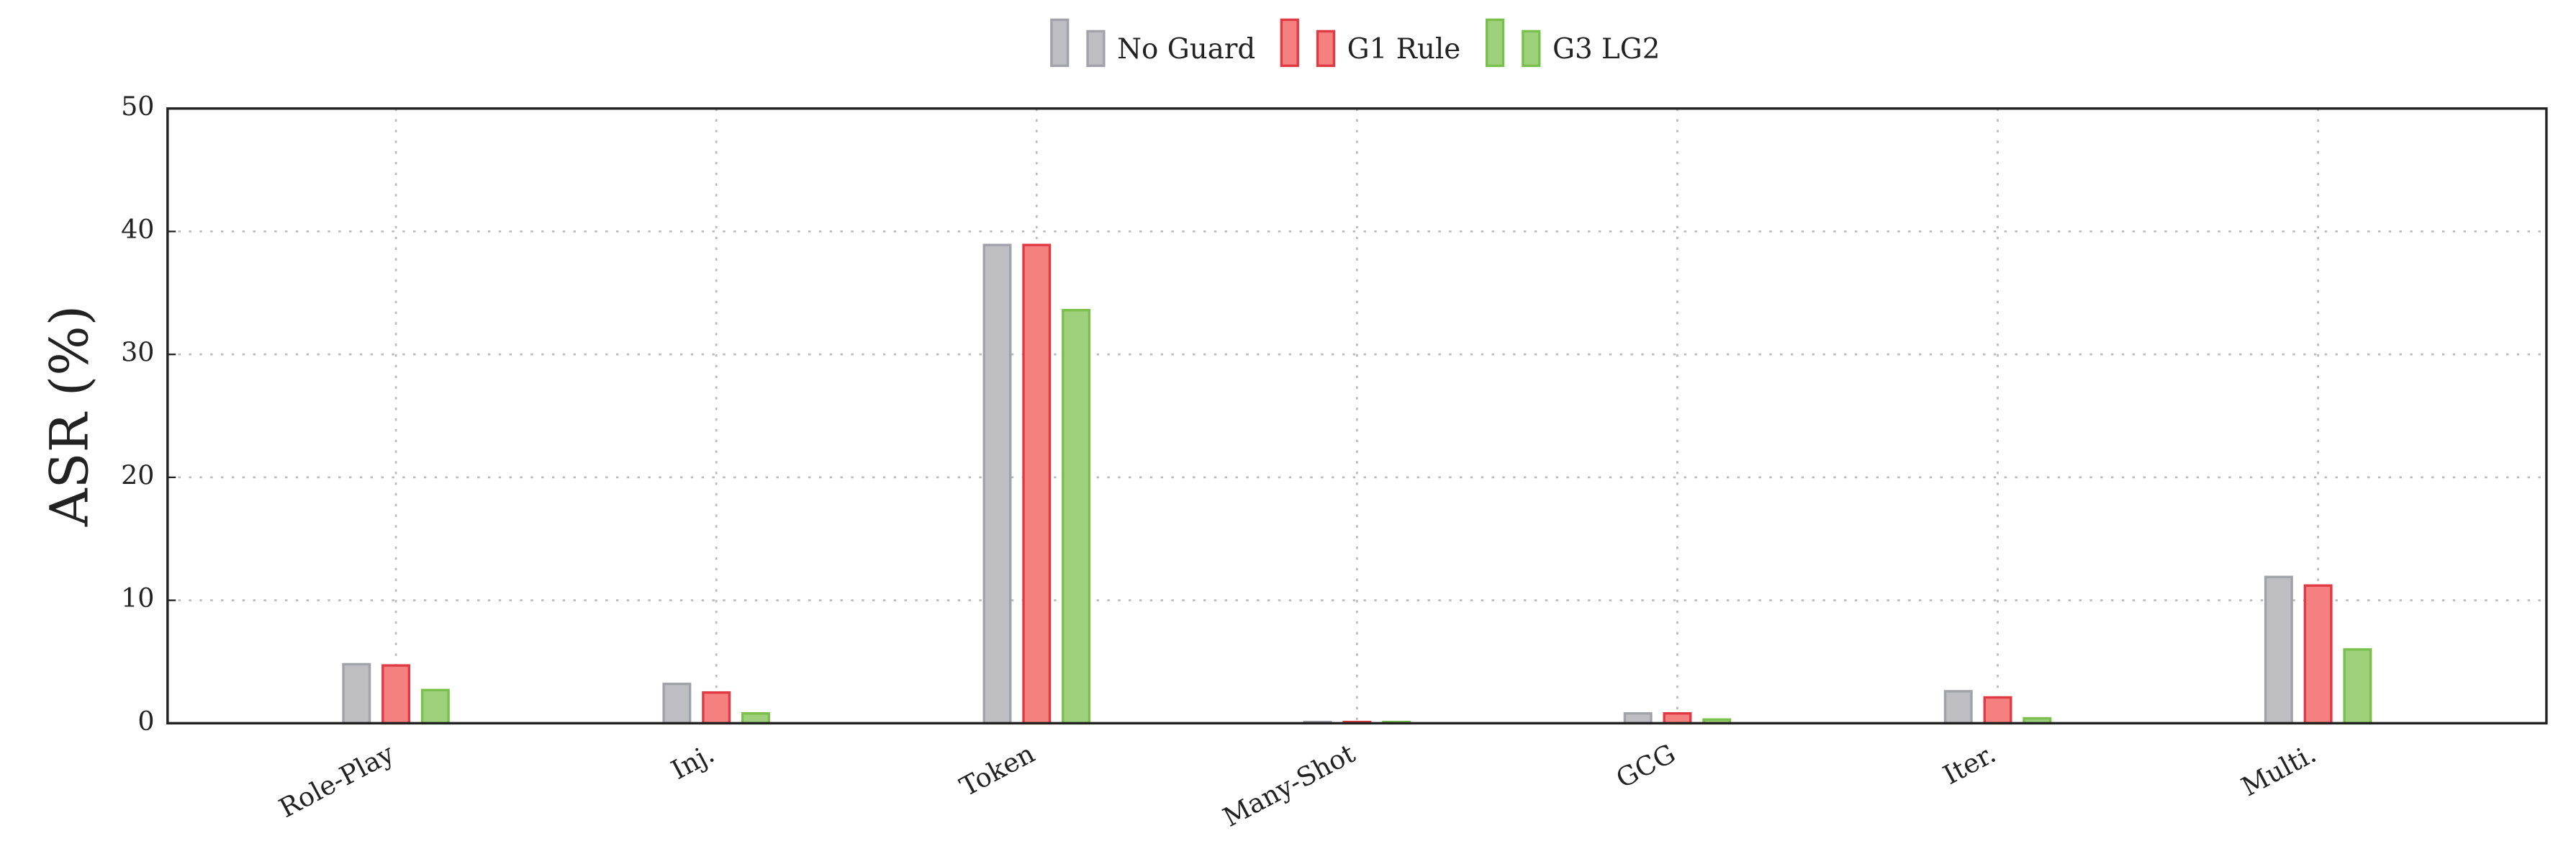 This screenshot has height=849, width=2576. I want to click on x-tick-label: Multi., so click(2279, 771).